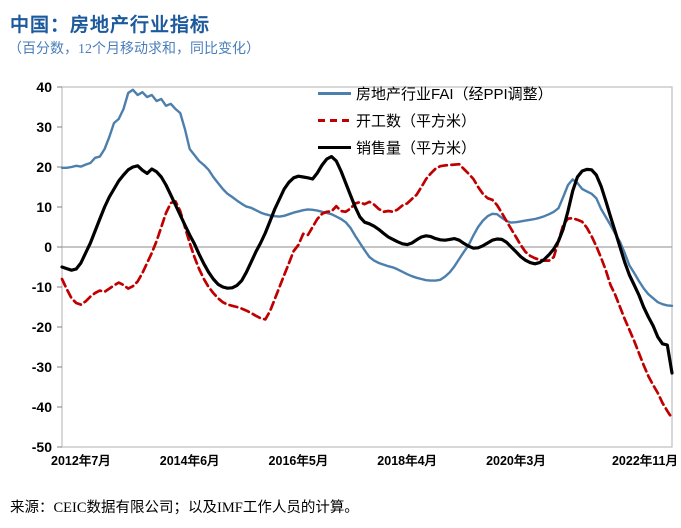  I want to click on legend-item-starts: 开工数（平方米）, so click(483, 120).